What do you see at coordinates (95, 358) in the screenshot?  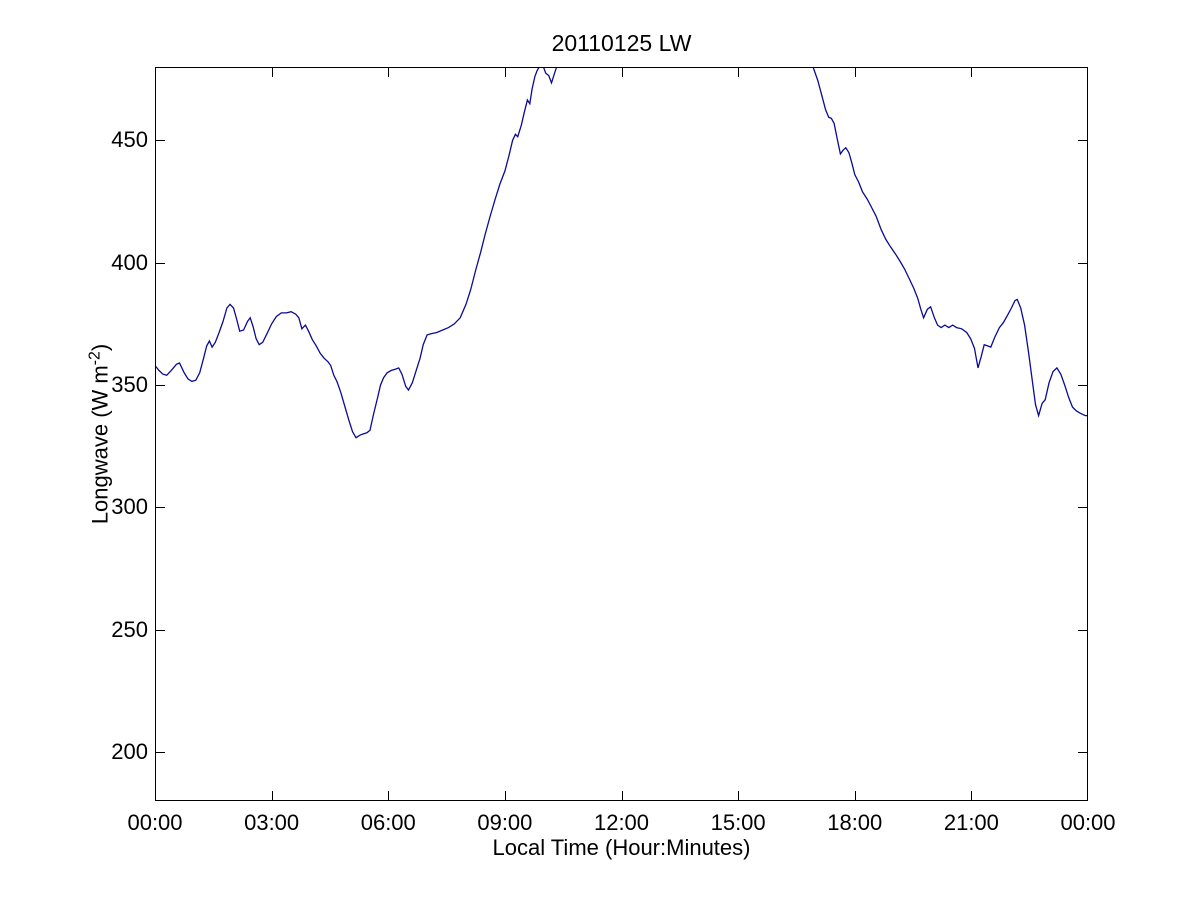 I see `y-axis-label-superscript: -2` at bounding box center [95, 358].